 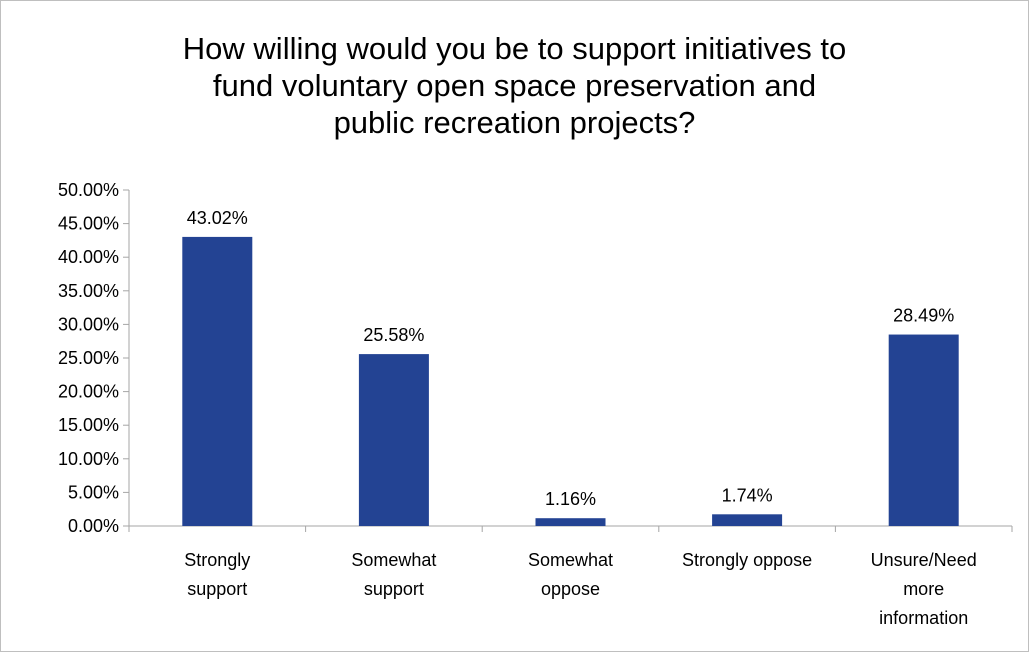 What do you see at coordinates (393, 574) in the screenshot?
I see `x-tick-label: Somewhat support` at bounding box center [393, 574].